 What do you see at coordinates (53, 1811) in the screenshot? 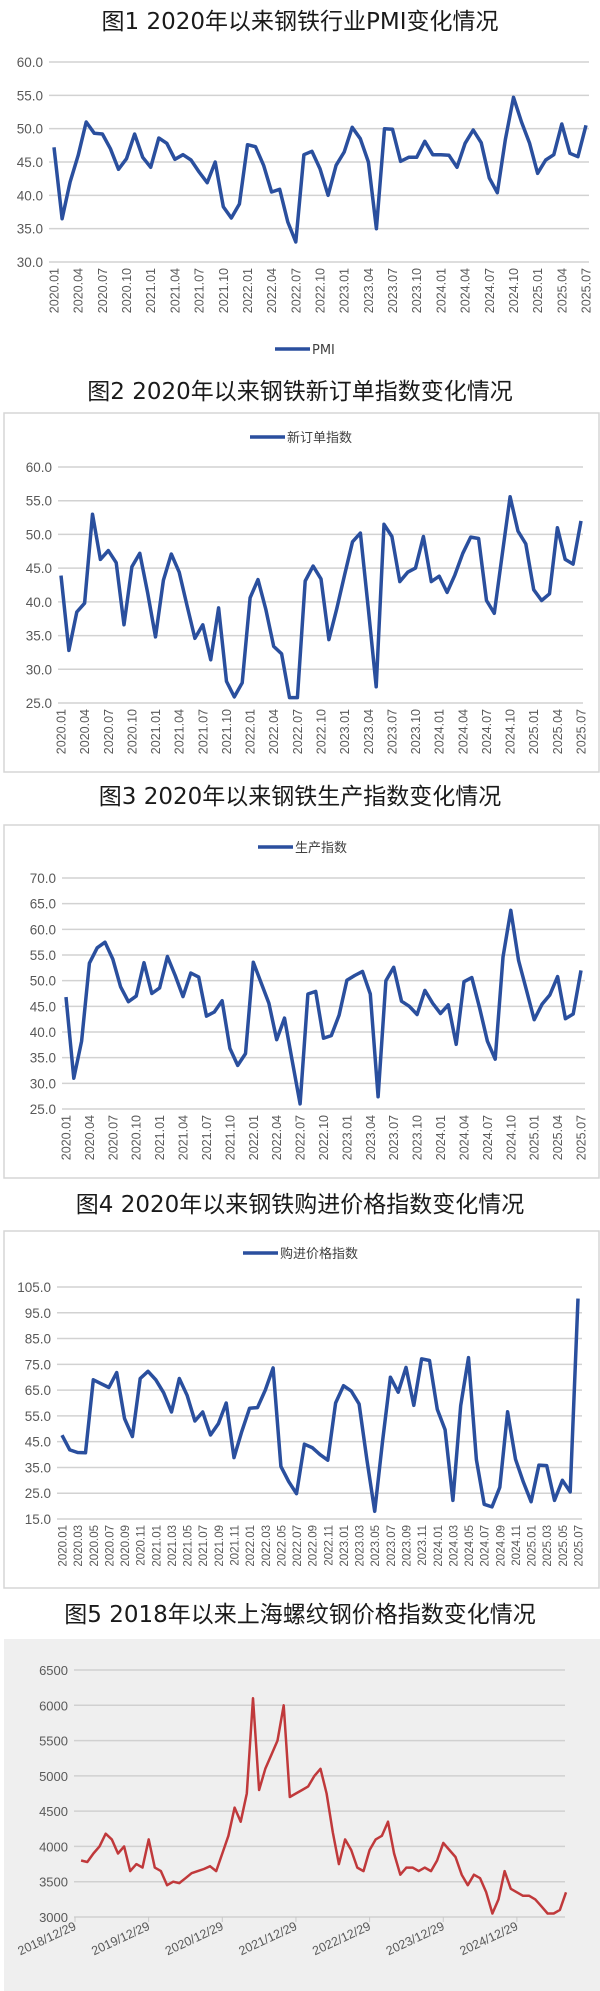
I see `y-tick-label: 4500` at bounding box center [53, 1811].